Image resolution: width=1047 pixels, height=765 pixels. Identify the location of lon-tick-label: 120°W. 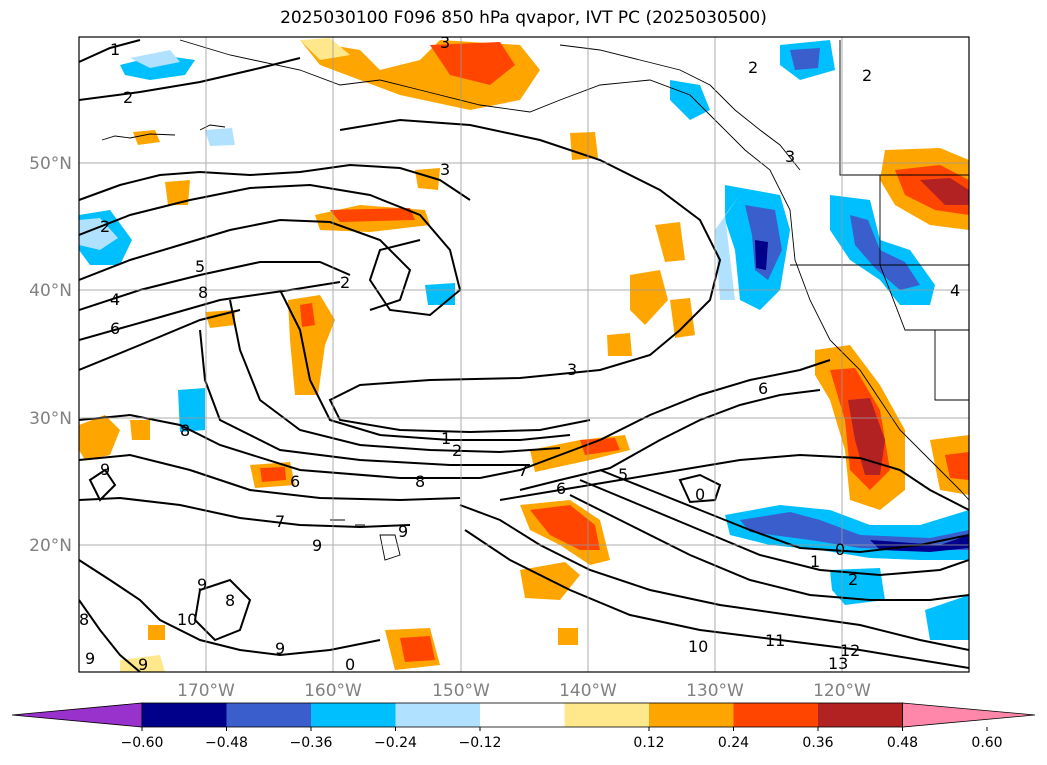
(842, 691).